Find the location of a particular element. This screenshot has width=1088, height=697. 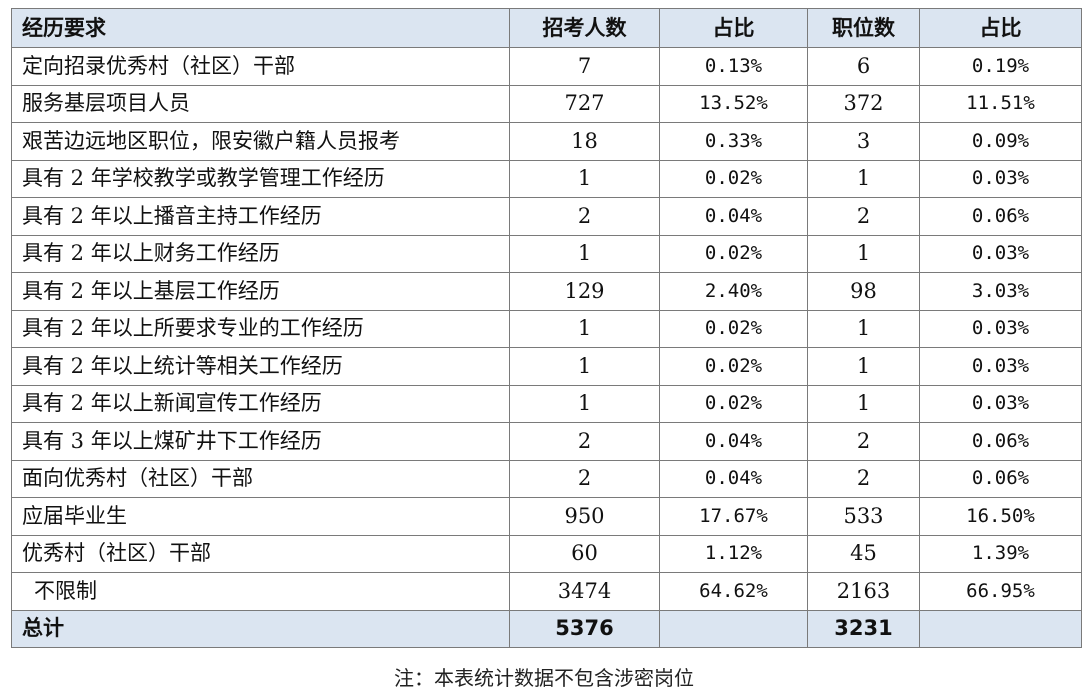

table-row: 具有 2 年以上财务工作经历 1 0.02% 1 0.03% is located at coordinates (546, 253).